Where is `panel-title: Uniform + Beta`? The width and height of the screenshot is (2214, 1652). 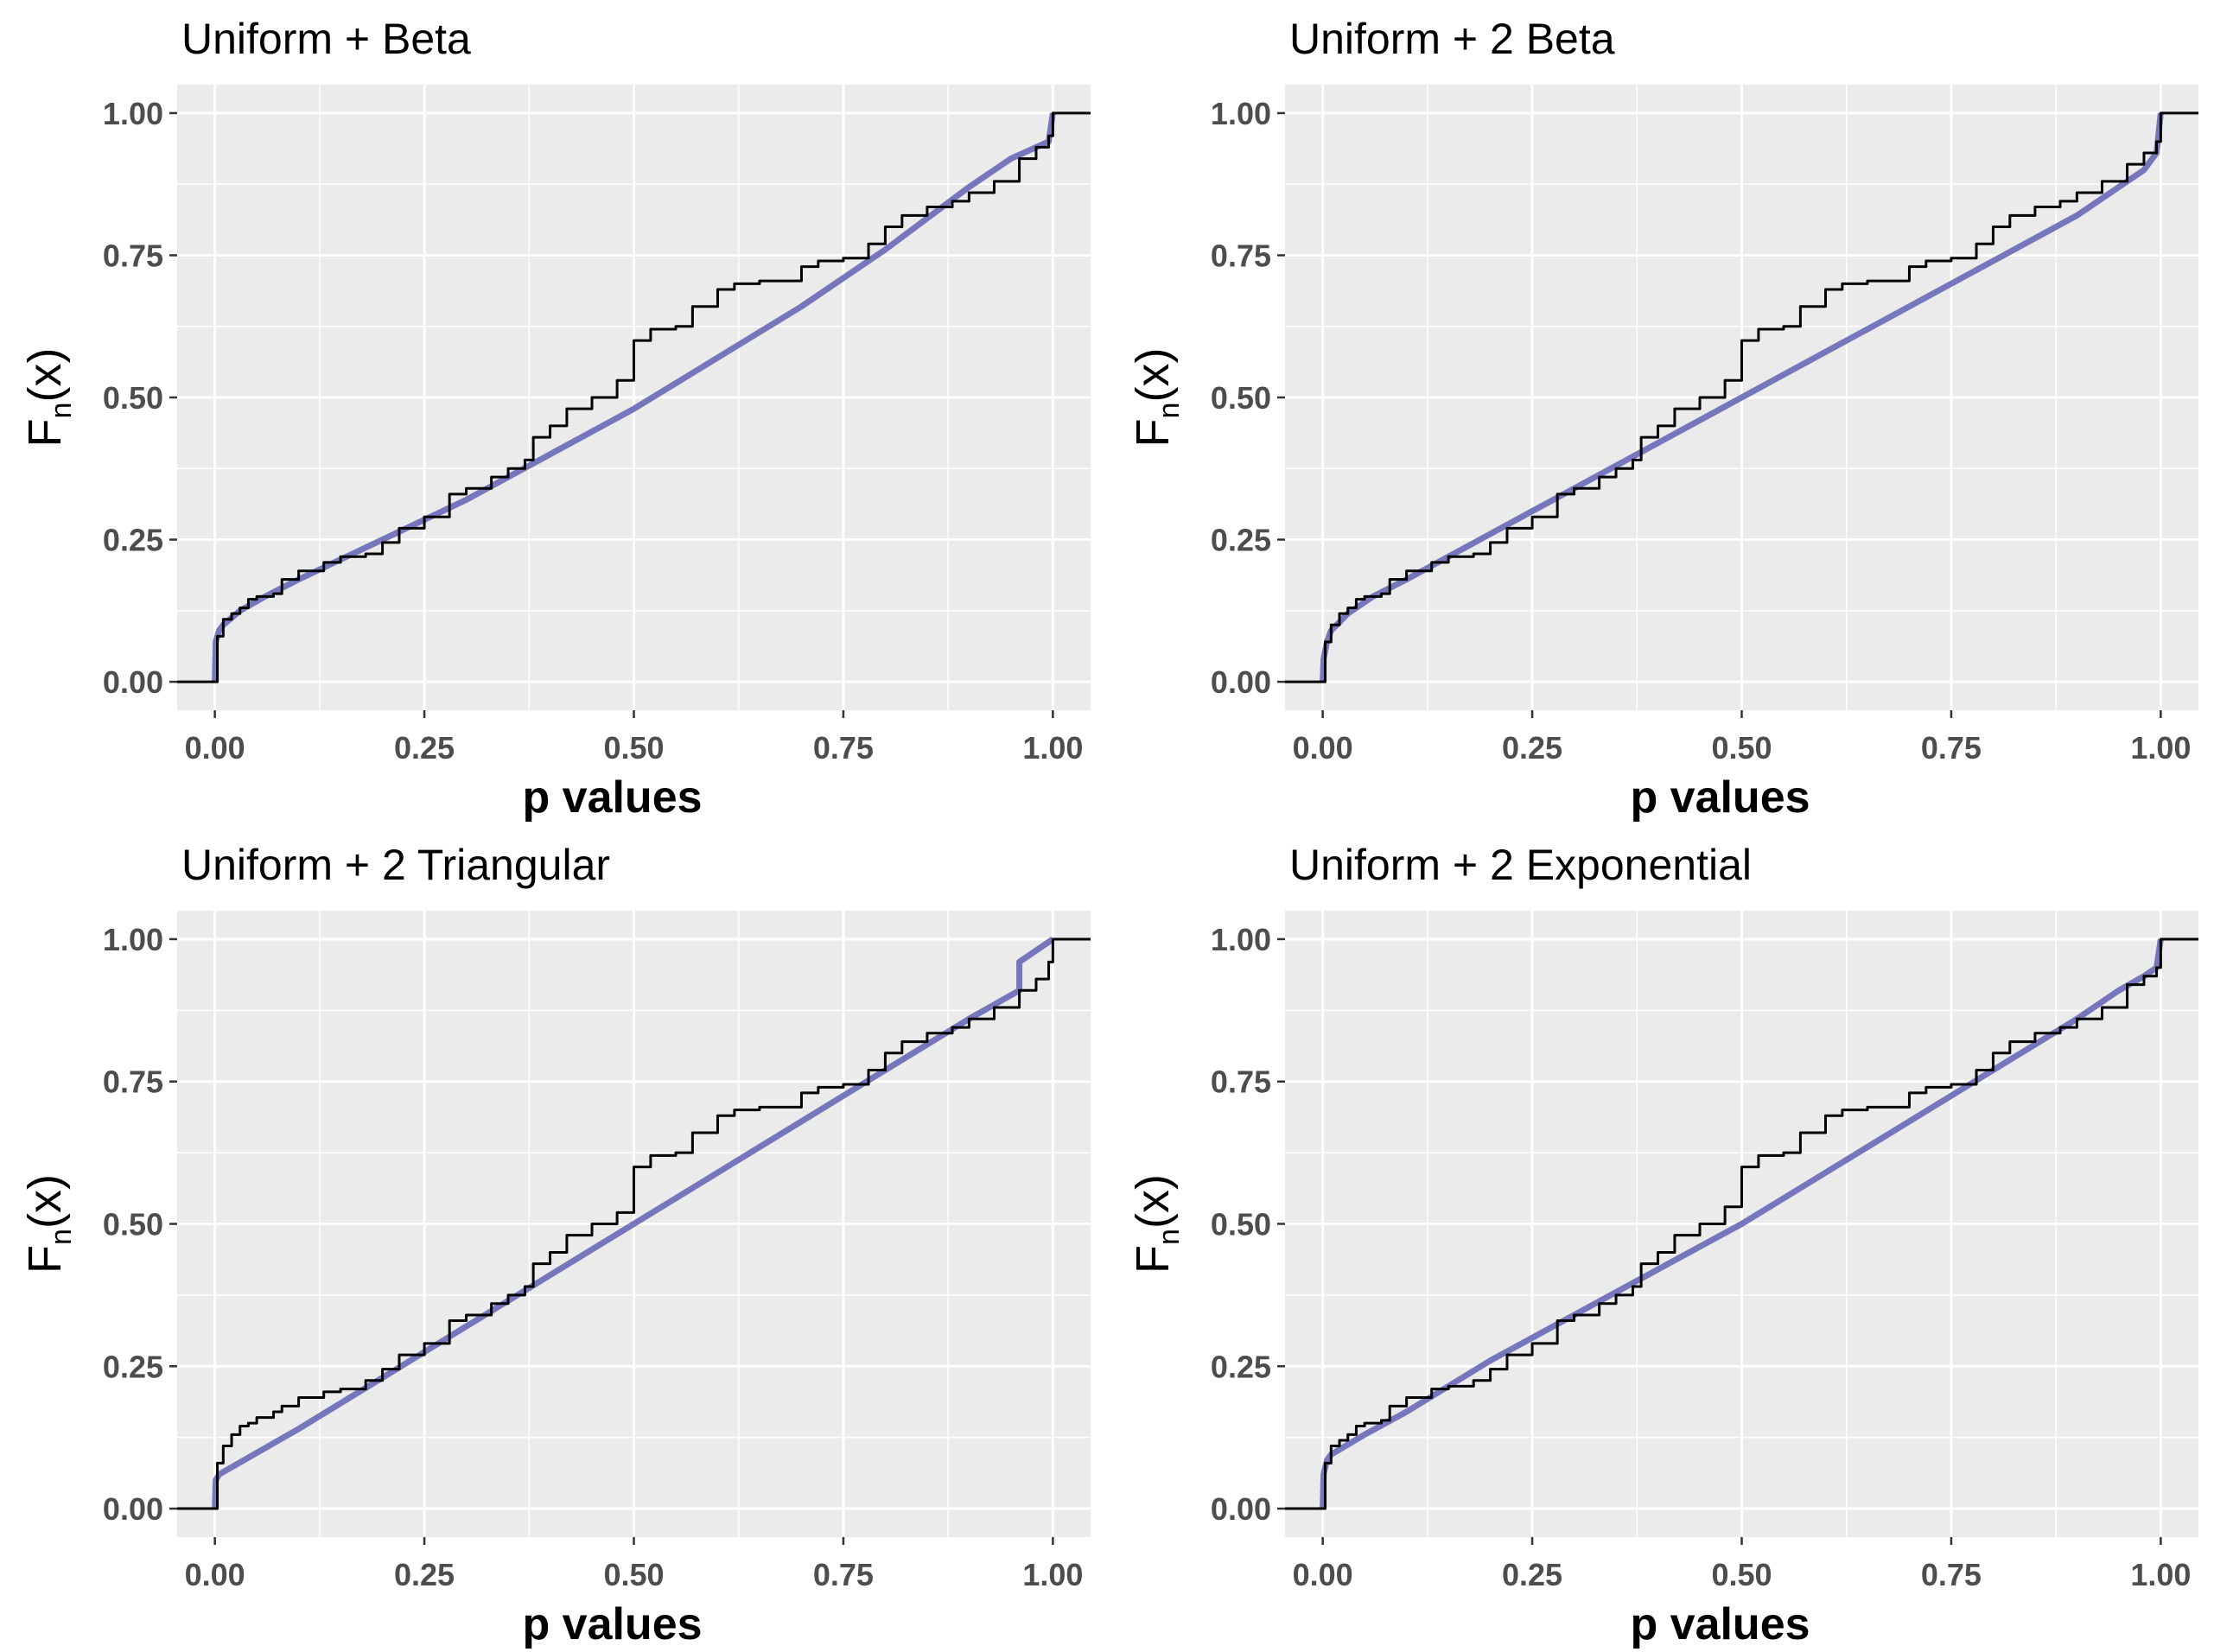
panel-title: Uniform + Beta is located at coordinates (326, 39).